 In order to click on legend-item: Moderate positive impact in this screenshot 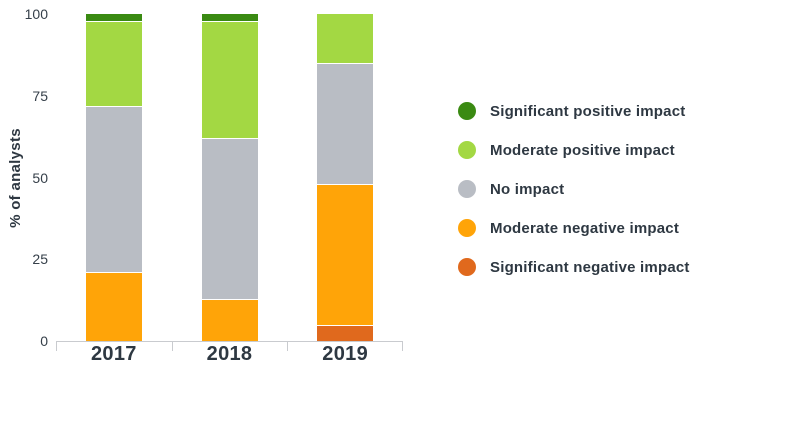, I will do `click(574, 150)`.